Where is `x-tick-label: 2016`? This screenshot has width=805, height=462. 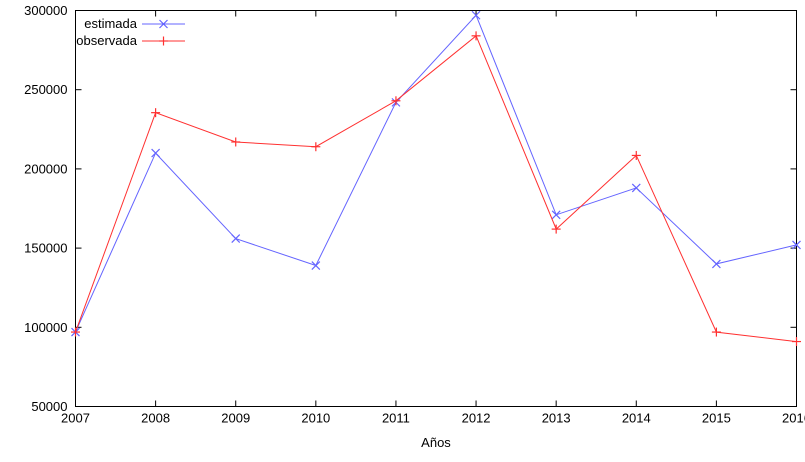 x-tick-label: 2016 is located at coordinates (793, 418).